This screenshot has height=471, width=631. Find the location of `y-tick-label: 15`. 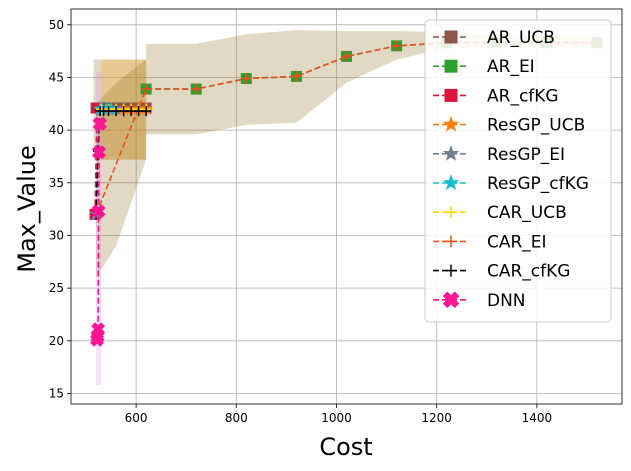

y-tick-label: 15 is located at coordinates (56, 393).